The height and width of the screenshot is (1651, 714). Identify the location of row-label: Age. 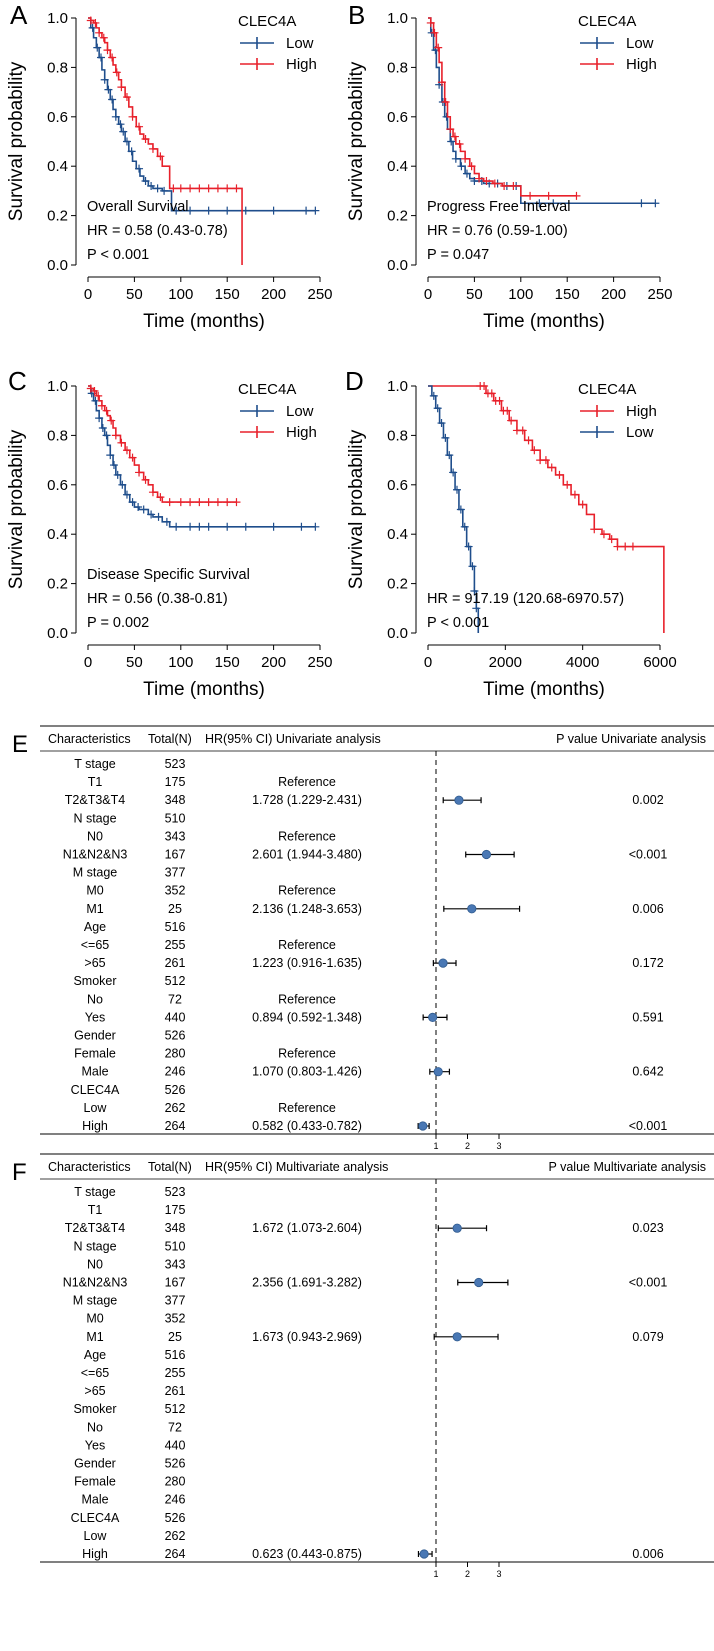
(95, 927).